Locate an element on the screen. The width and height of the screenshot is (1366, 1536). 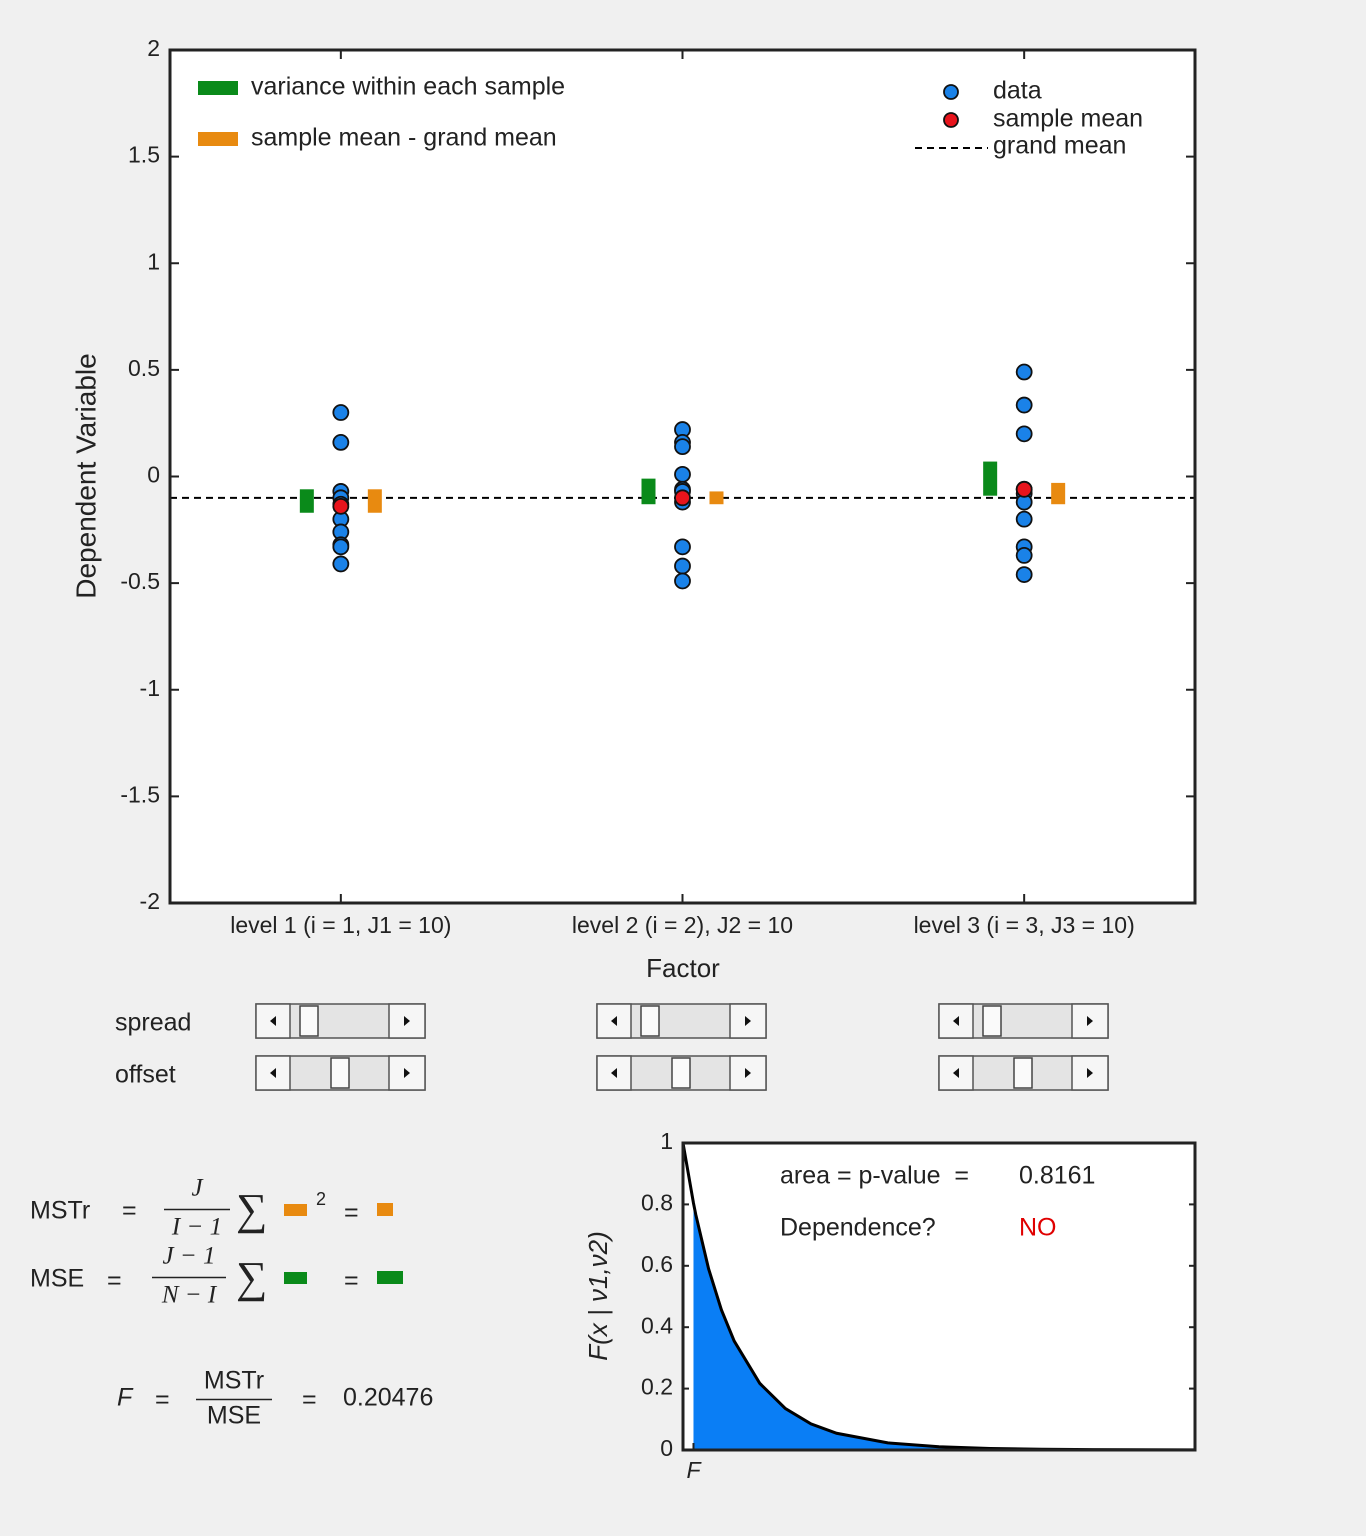
y-tick-label: -2 is located at coordinates (150, 901).